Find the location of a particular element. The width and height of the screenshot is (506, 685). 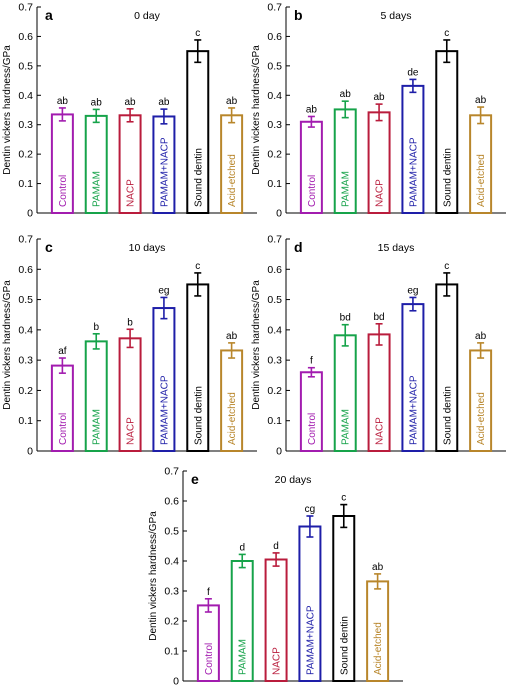

panel-title: 20 days is located at coordinates (293, 480).